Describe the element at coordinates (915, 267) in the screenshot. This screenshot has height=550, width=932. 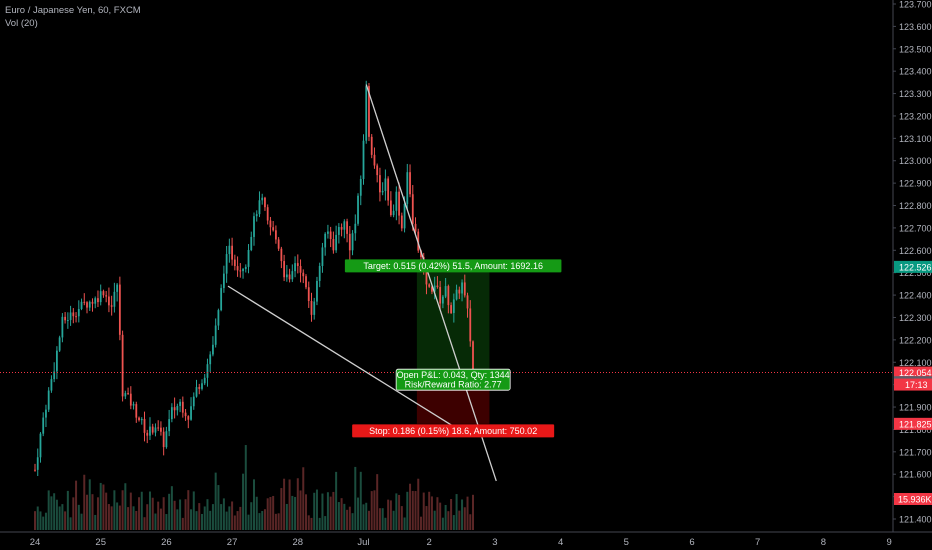
I see `price-label: 122.526` at that location.